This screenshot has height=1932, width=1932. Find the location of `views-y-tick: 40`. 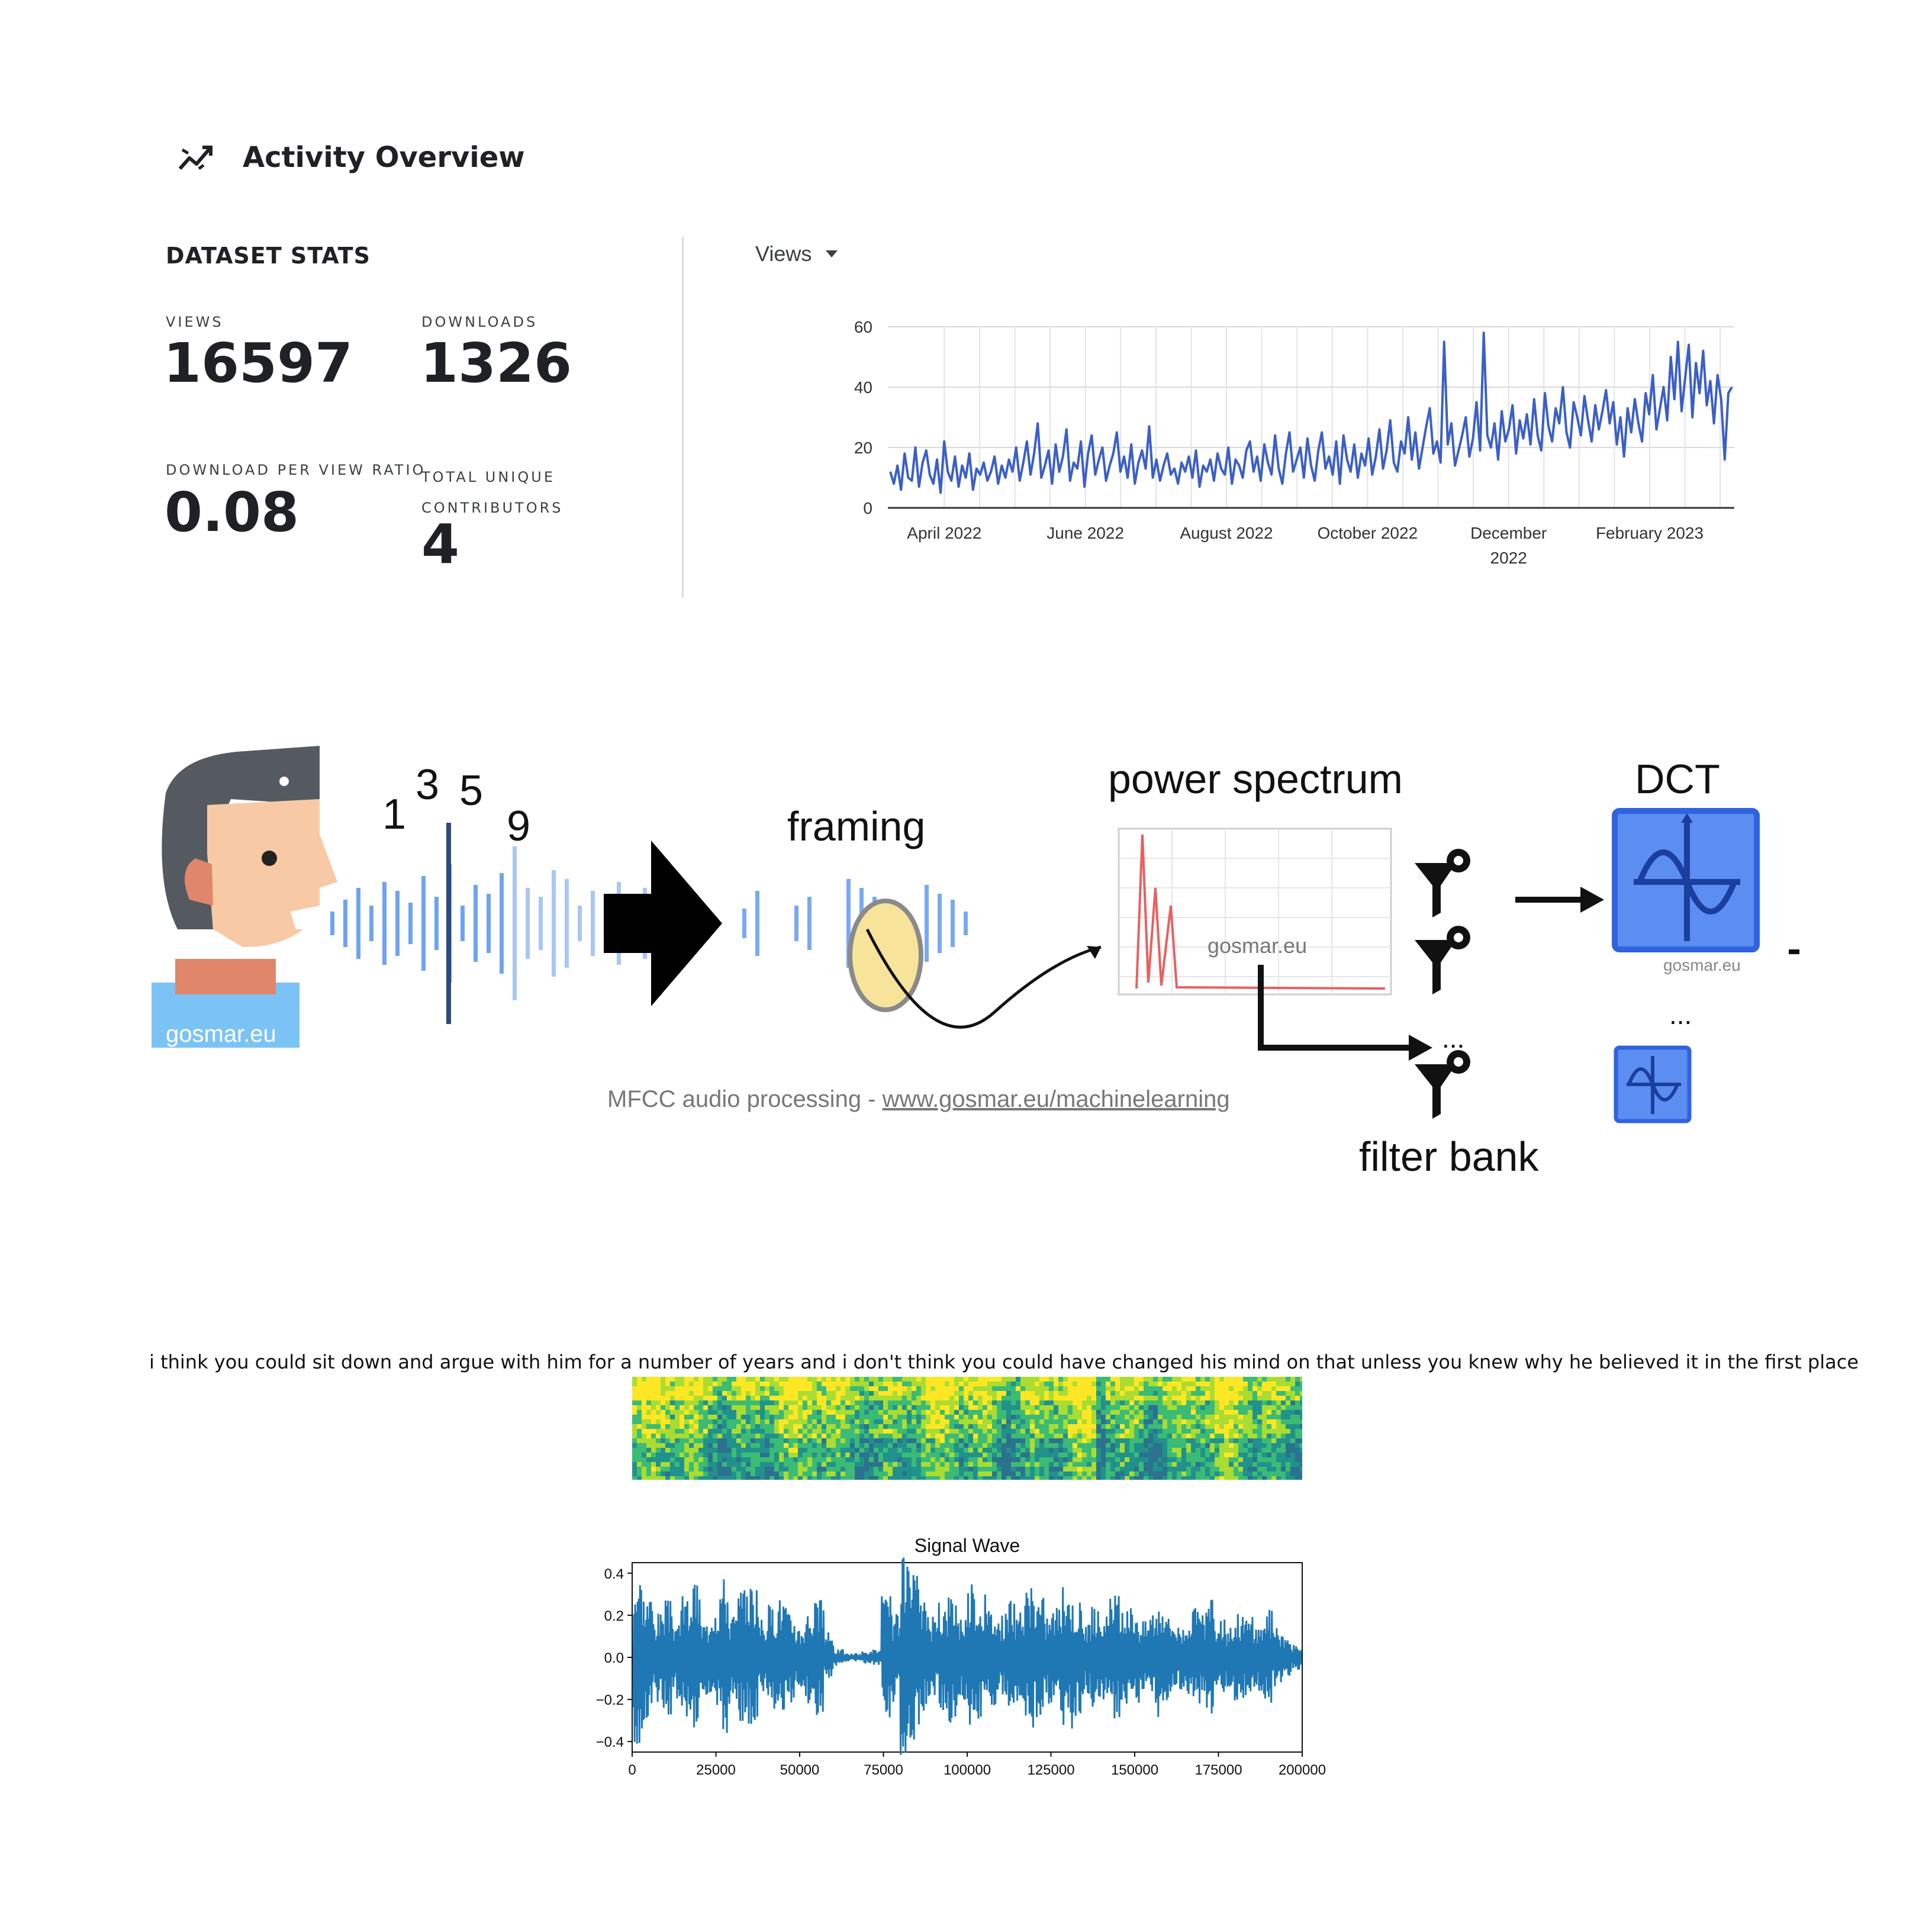

views-y-tick: 40 is located at coordinates (863, 387).